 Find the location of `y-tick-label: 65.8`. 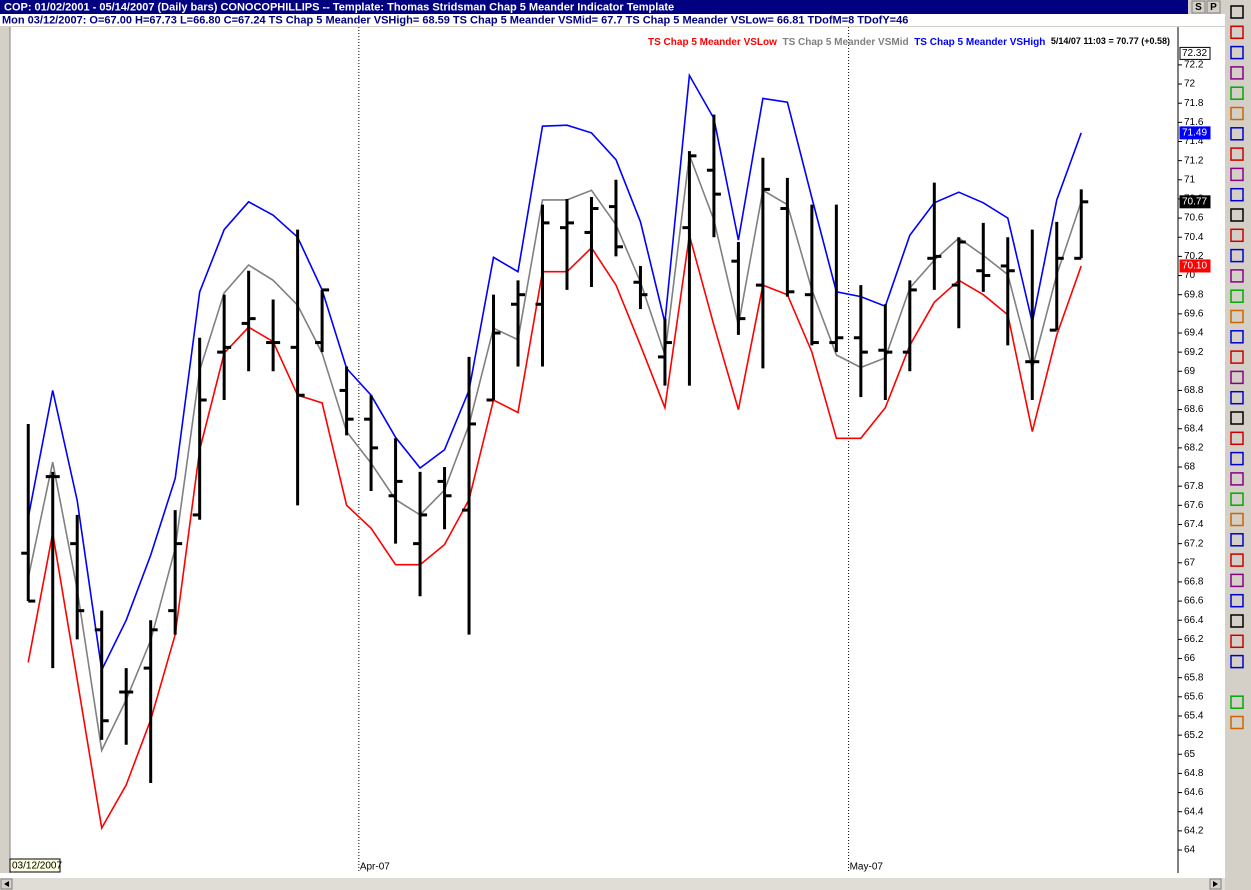

y-tick-label: 65.8 is located at coordinates (1194, 677).